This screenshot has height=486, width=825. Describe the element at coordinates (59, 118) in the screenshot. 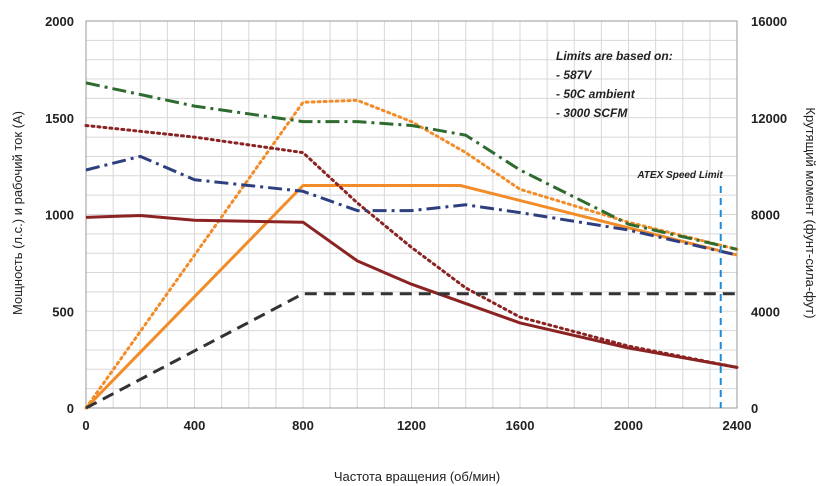

I see `y-left-tick-label: 1500` at that location.